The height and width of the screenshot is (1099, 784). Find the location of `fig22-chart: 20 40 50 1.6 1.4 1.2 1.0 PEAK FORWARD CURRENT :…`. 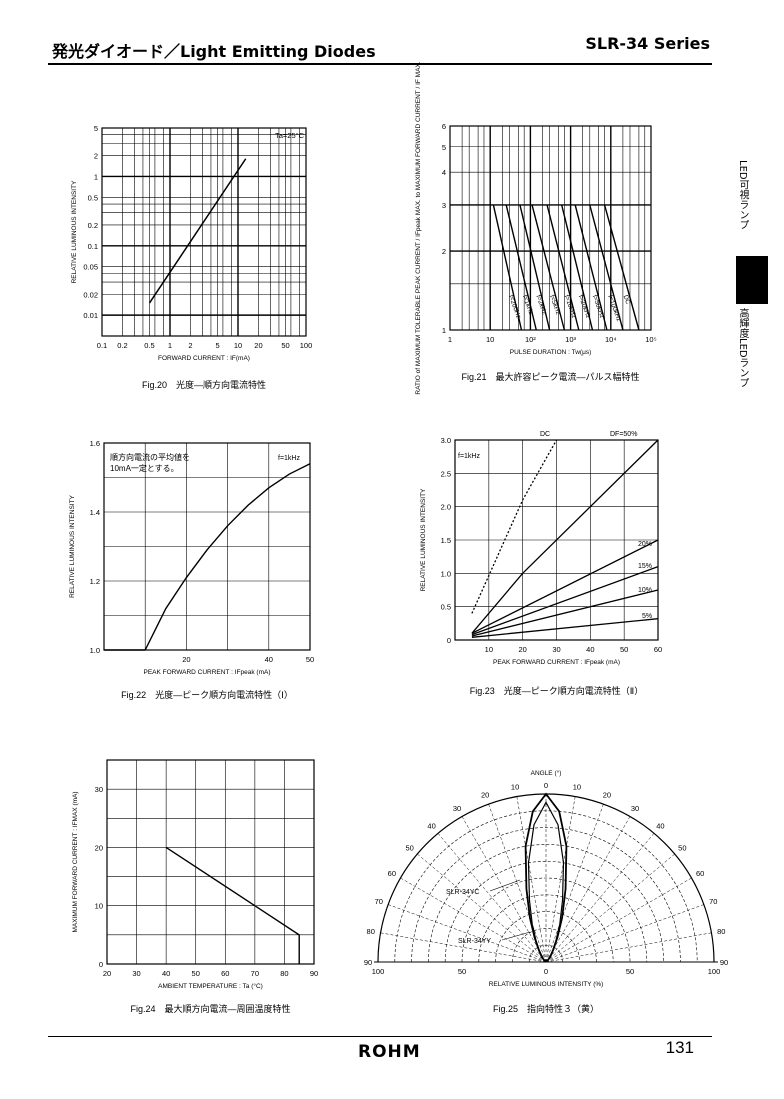

fig22-chart: 20 40 50 1.6 1.4 1.2 1.0 PEAK FORWARD CURRENT :… is located at coordinates (191, 569).